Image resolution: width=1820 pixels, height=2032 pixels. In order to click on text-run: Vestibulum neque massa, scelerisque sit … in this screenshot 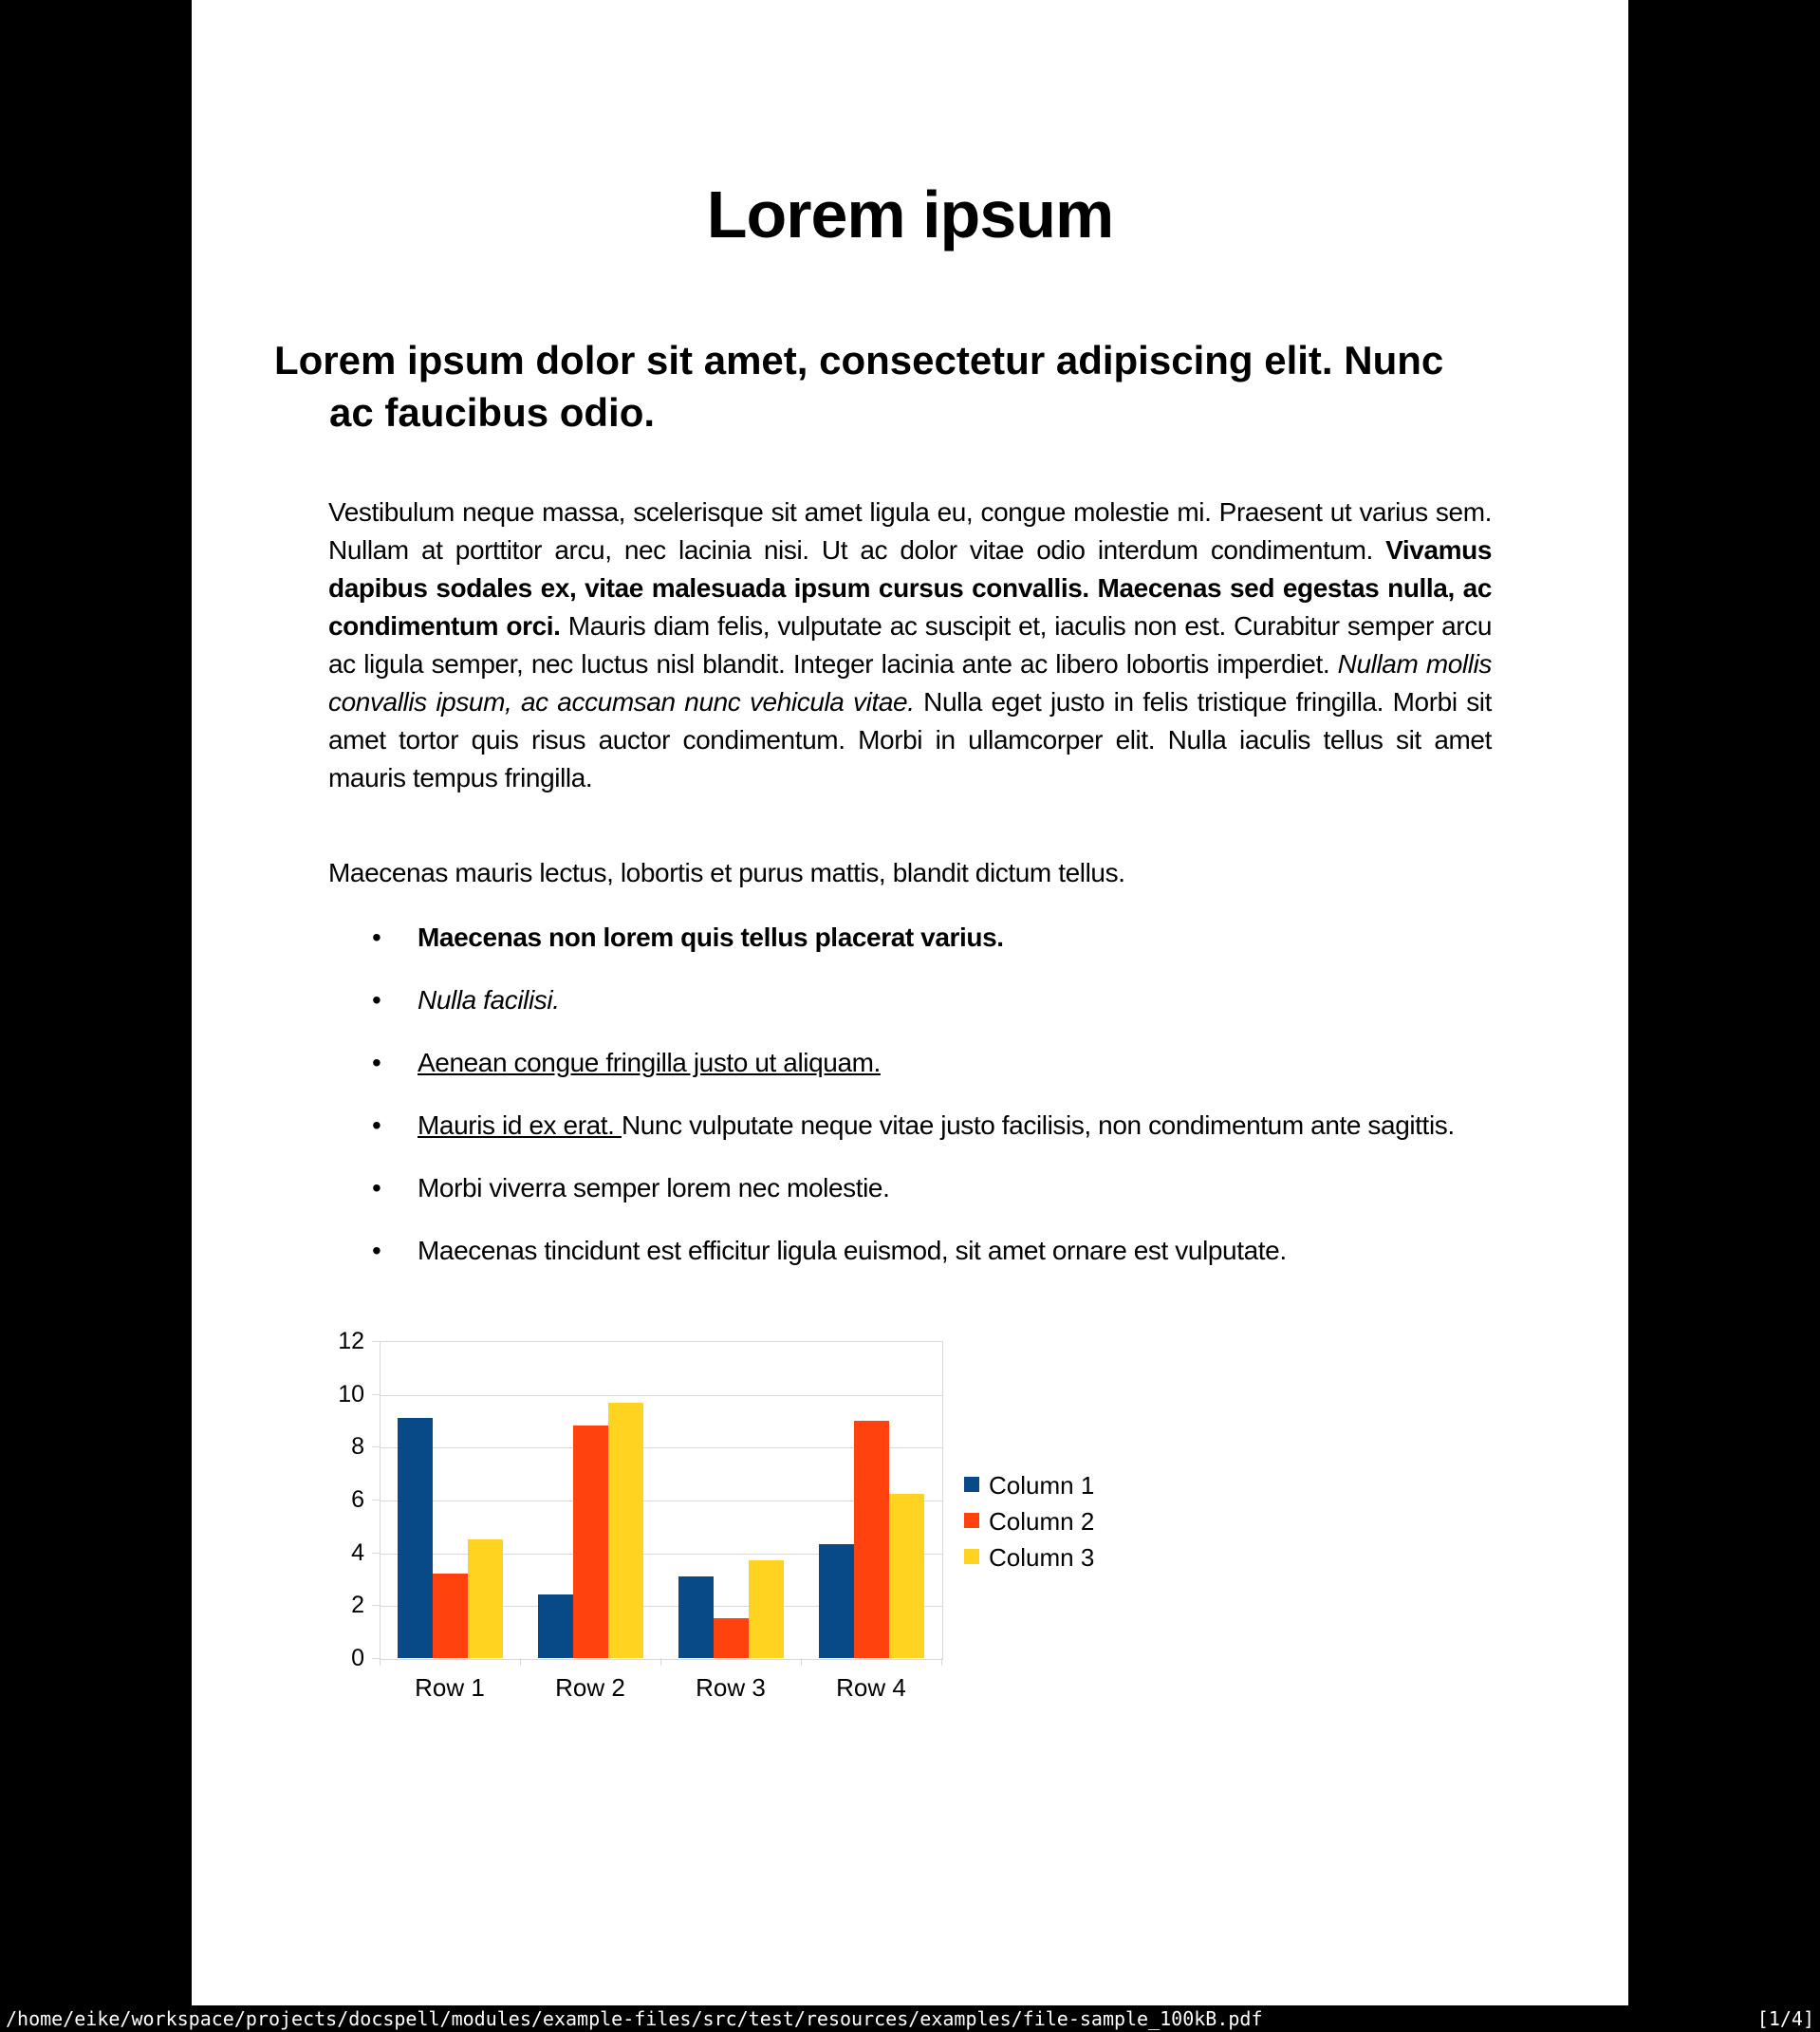, I will do `click(910, 531)`.